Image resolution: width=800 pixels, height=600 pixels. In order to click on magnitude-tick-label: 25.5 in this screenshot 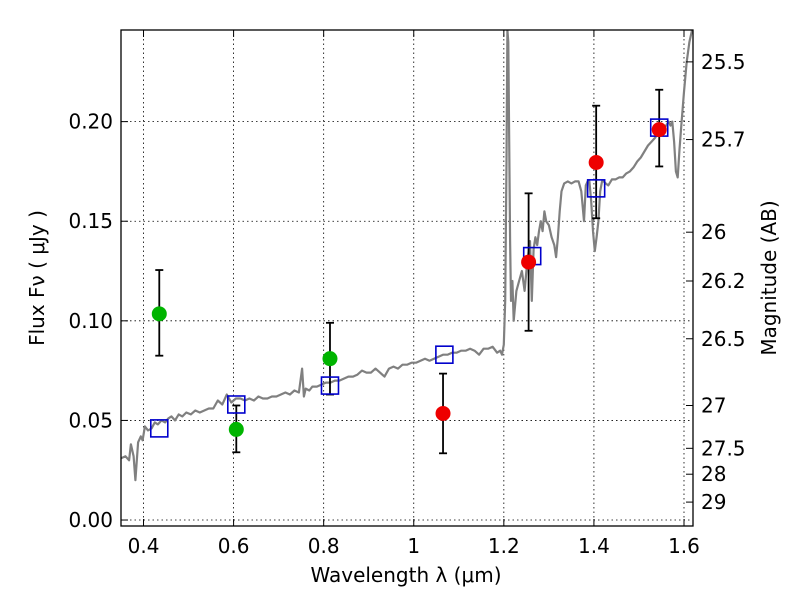, I will do `click(723, 62)`.